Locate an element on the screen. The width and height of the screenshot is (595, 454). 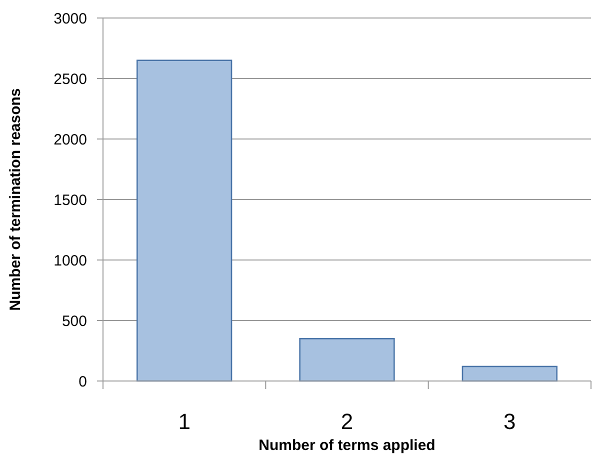
y-tick-label: 1500 is located at coordinates (70, 200).